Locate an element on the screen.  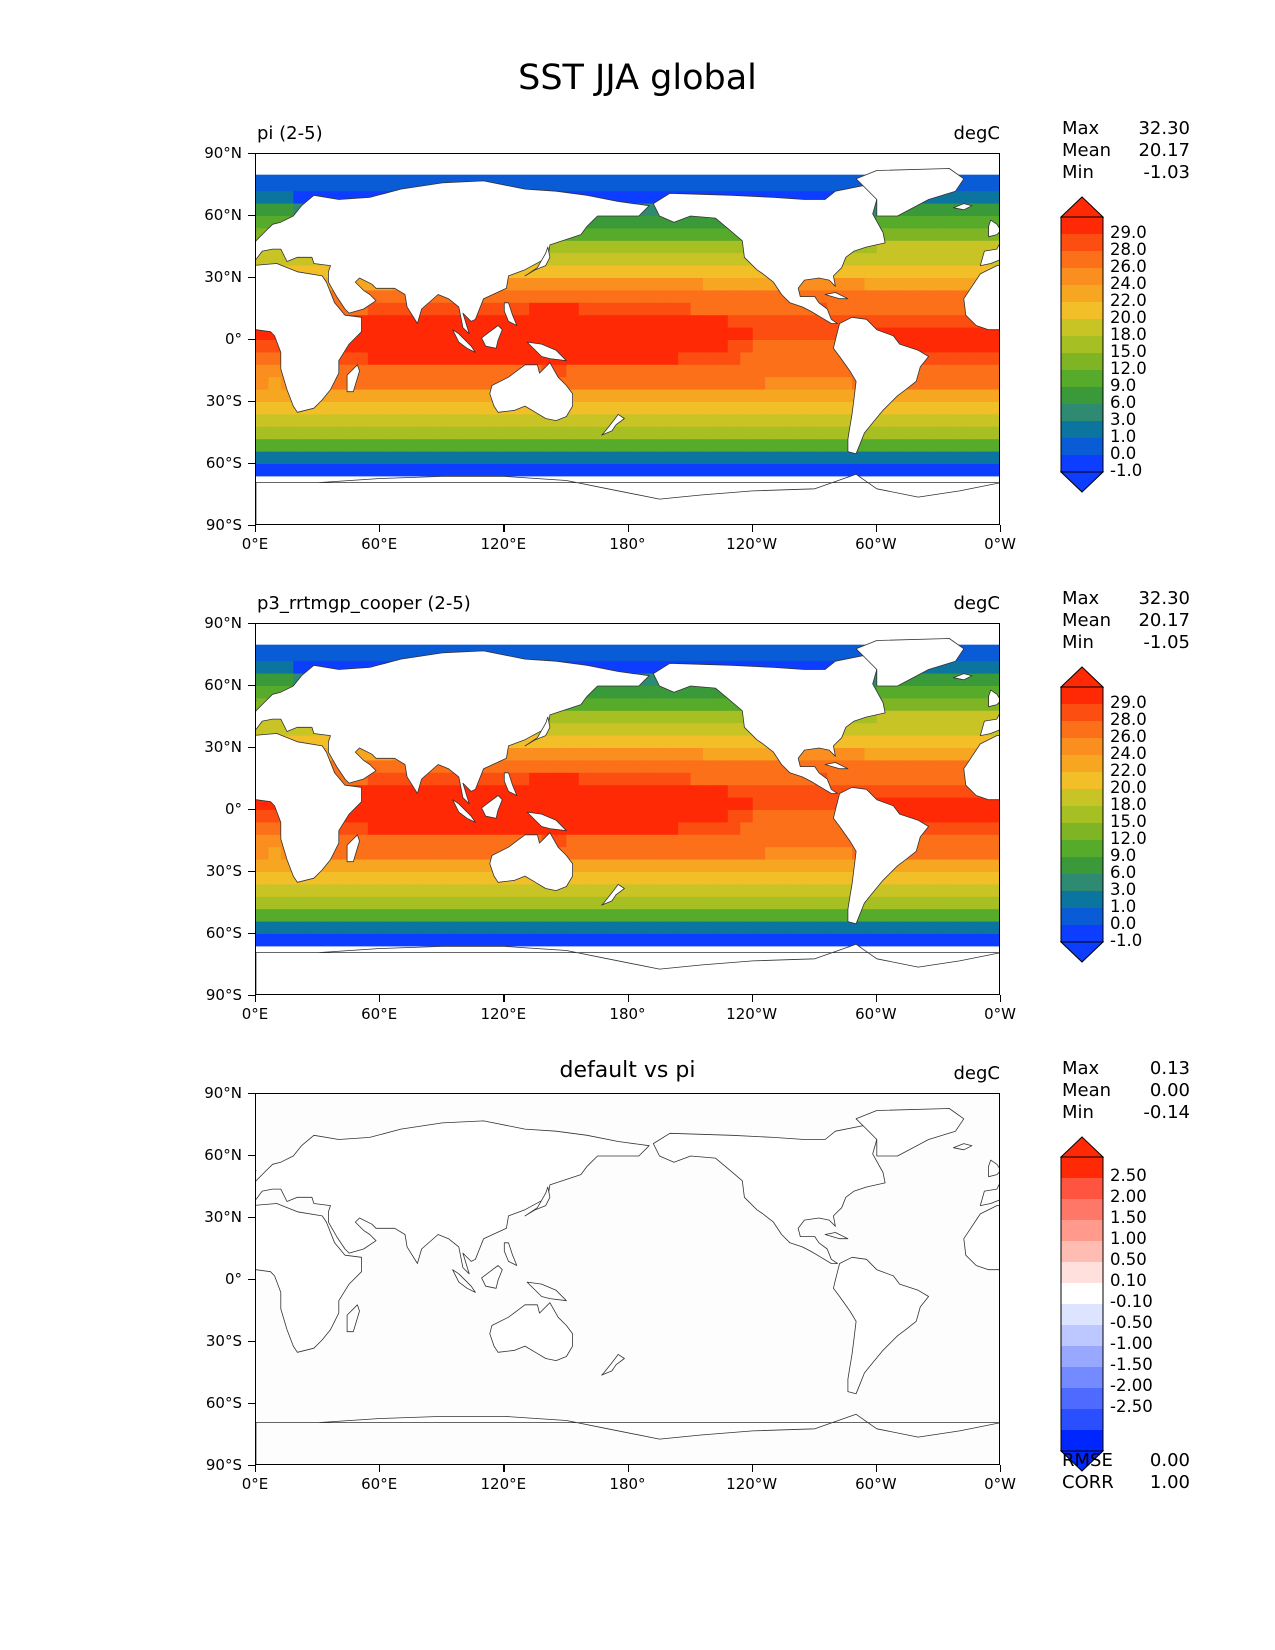
colorbar-label: -2.50 is located at coordinates (1131, 1406).